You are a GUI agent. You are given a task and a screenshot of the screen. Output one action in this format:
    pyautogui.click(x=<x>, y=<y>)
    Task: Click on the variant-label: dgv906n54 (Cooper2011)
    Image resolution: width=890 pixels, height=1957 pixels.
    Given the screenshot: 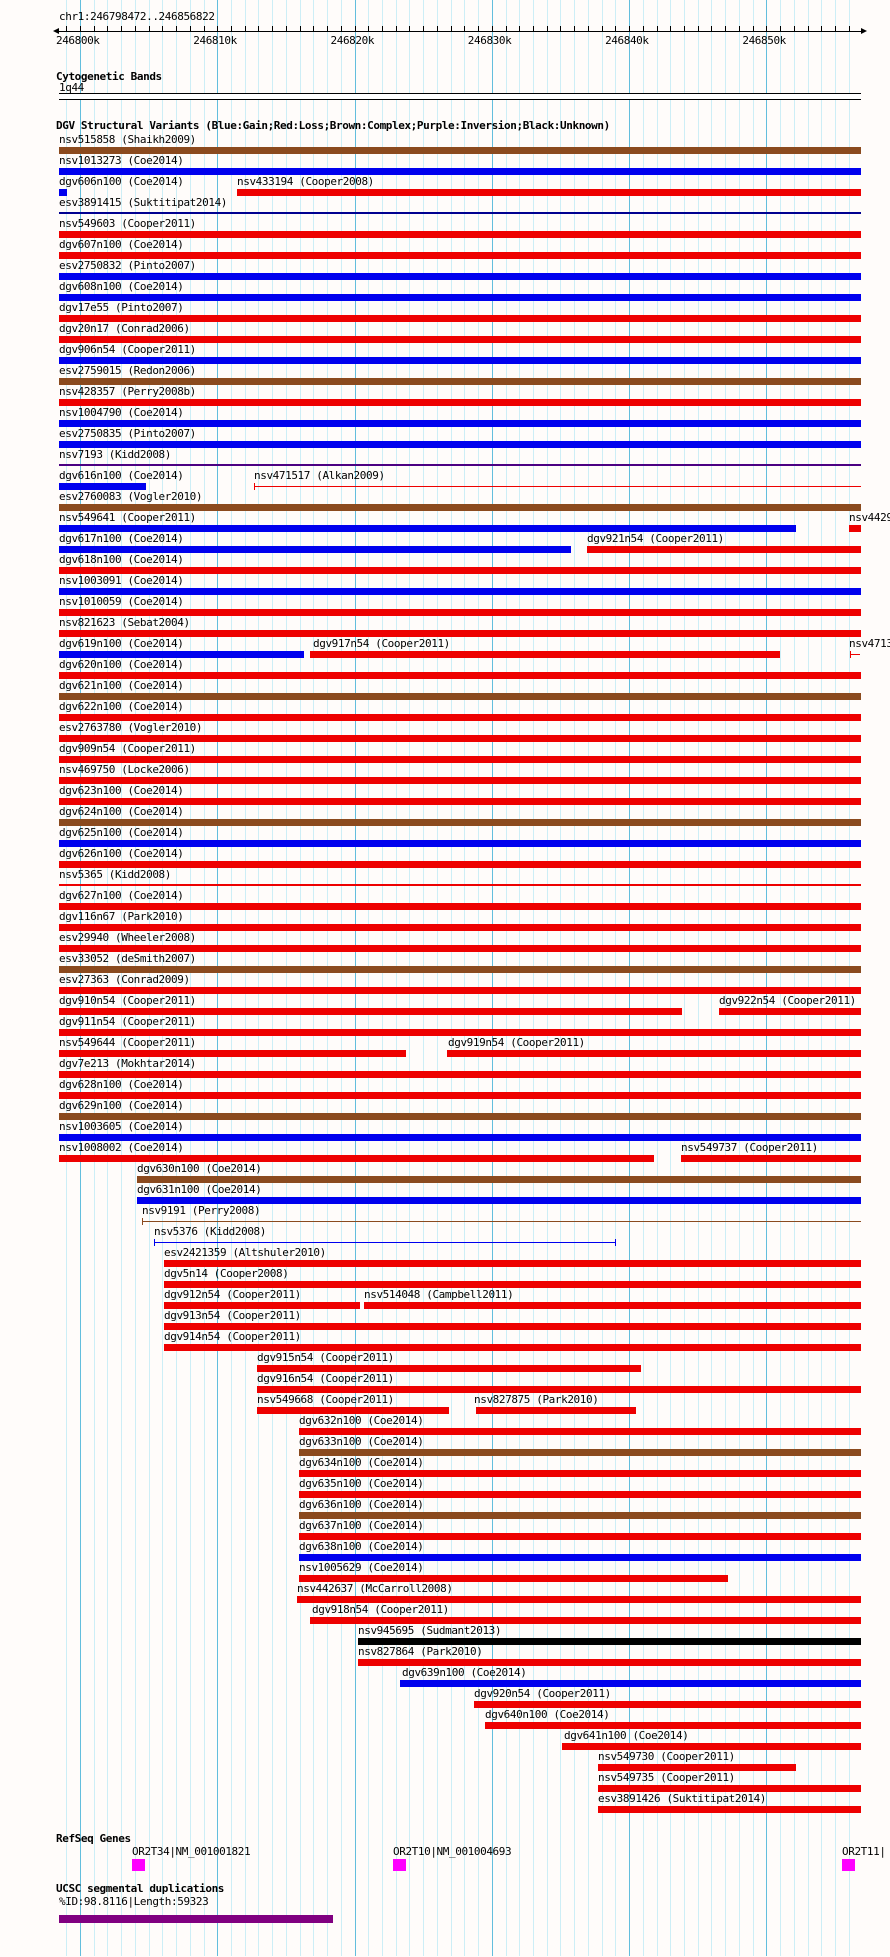 What is the action you would take?
    pyautogui.click(x=127, y=349)
    